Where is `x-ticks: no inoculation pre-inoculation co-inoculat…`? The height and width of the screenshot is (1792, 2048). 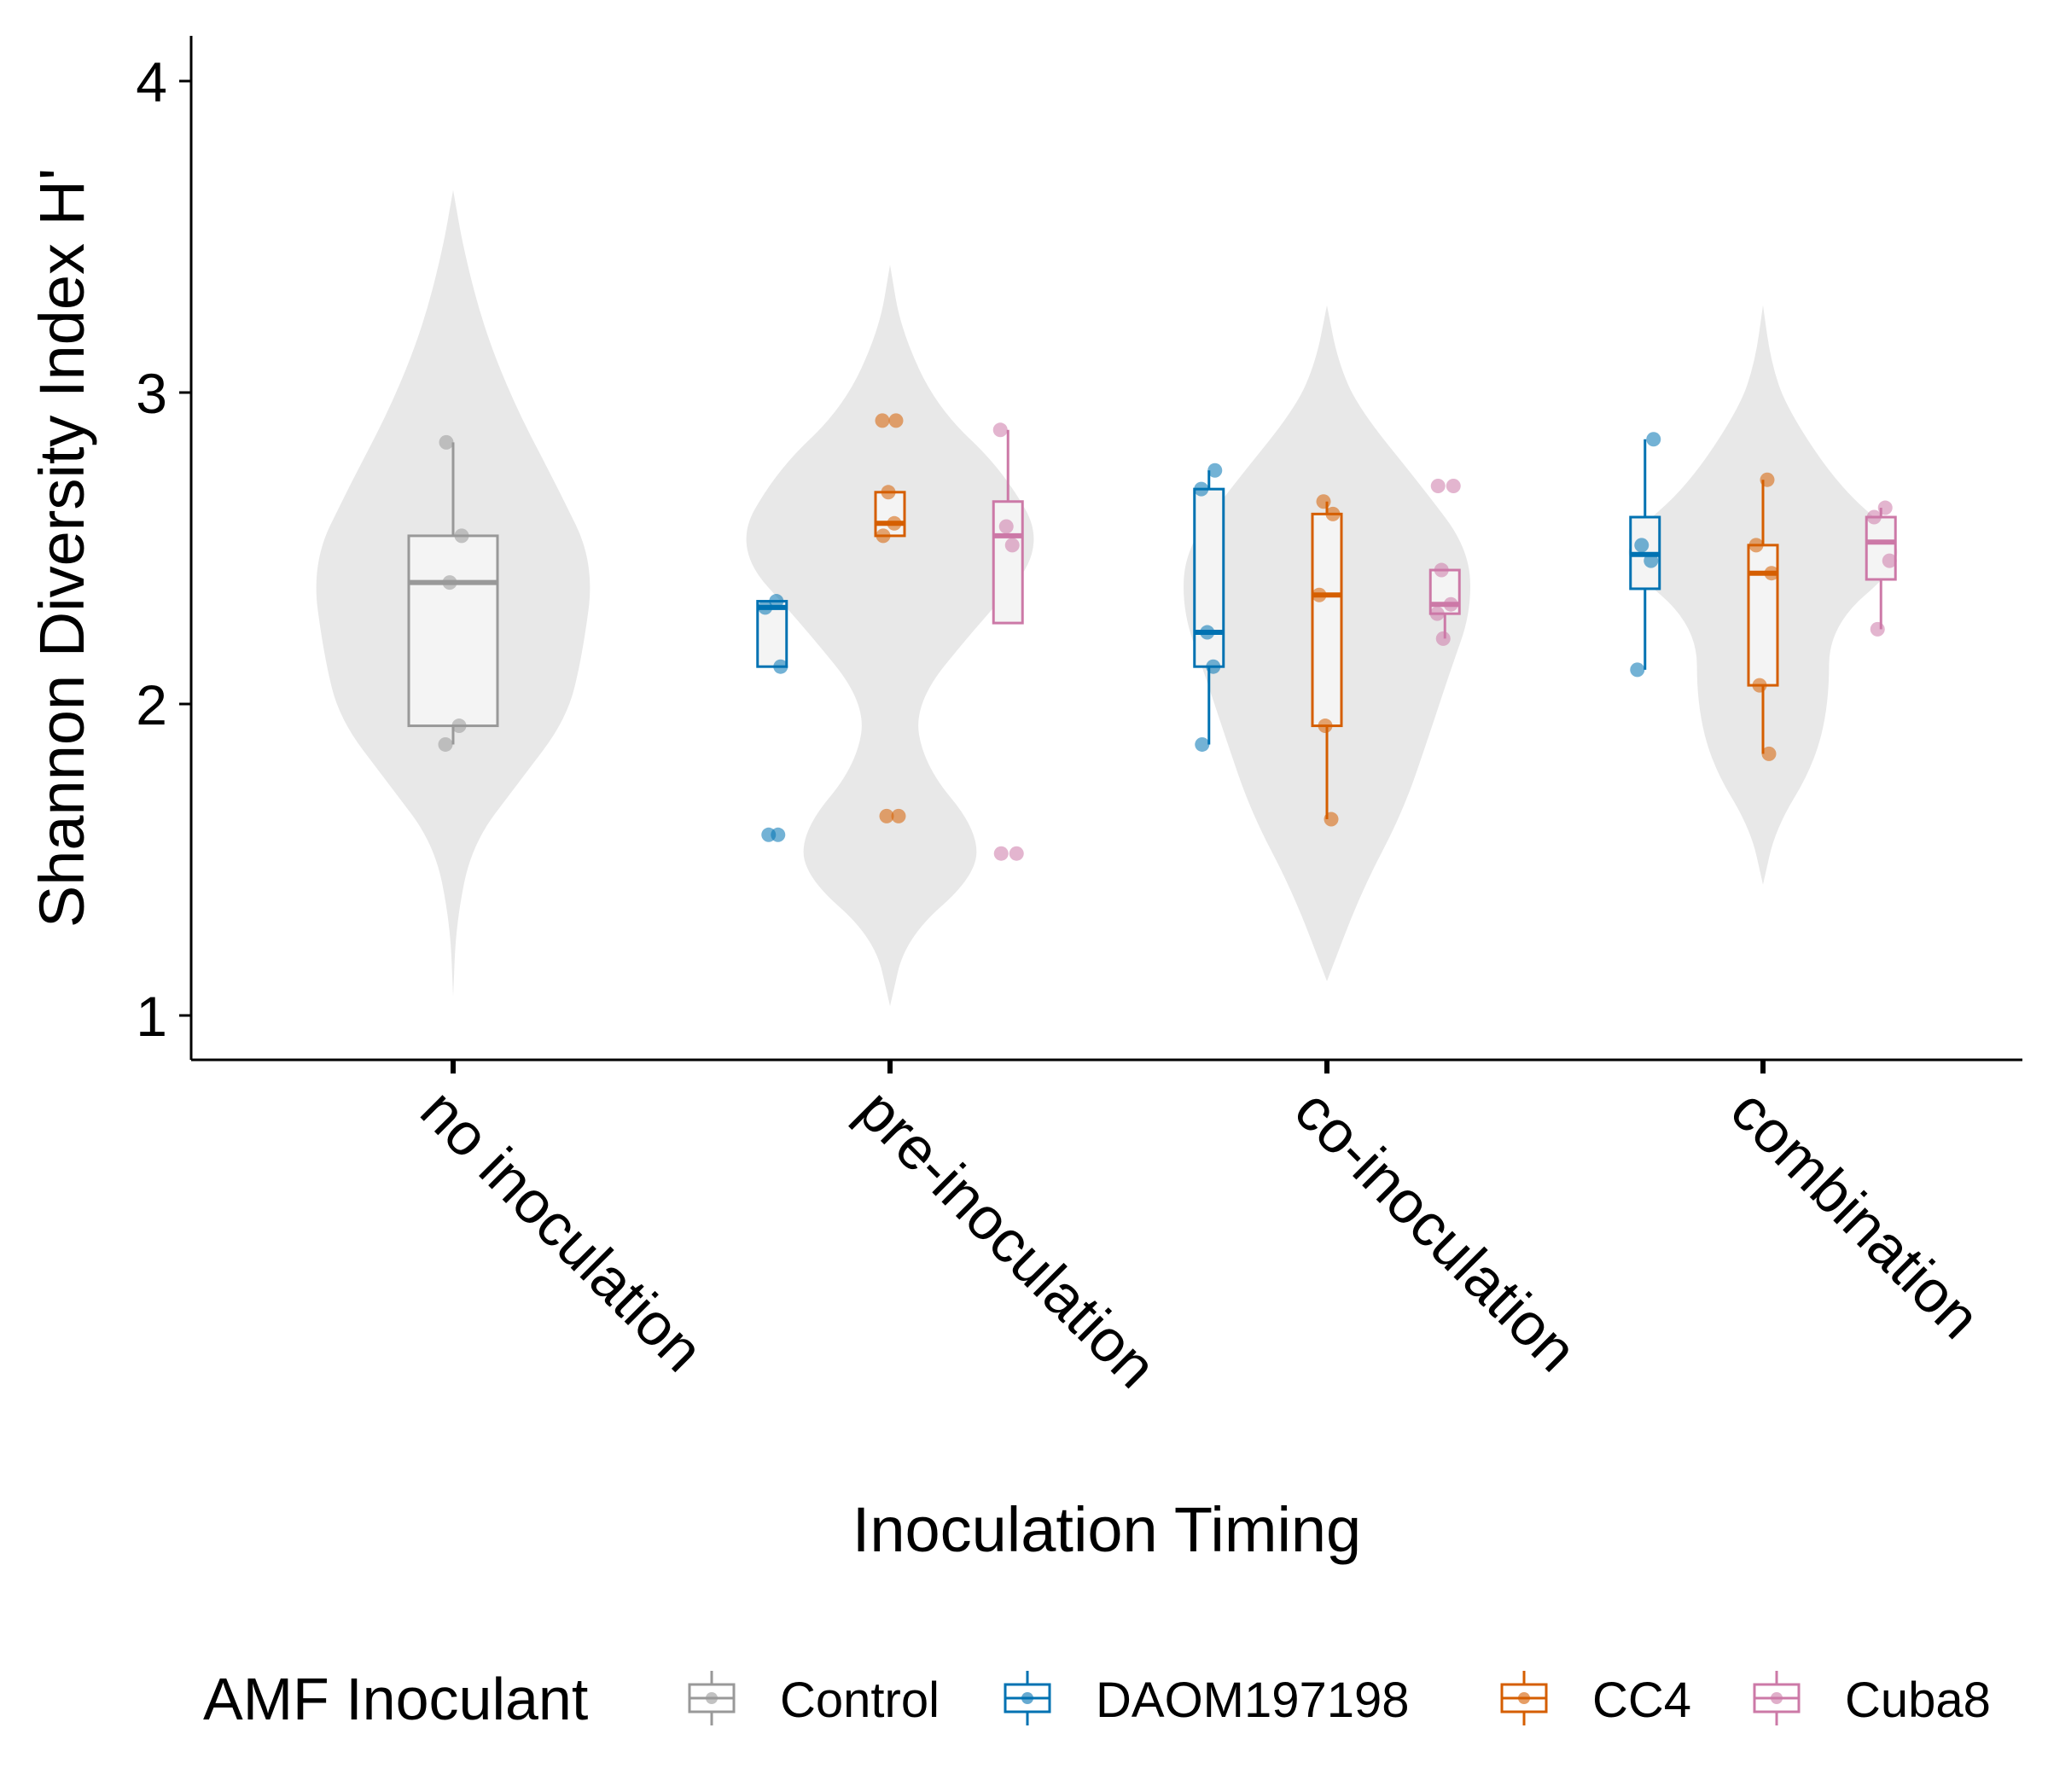 x-ticks: no inoculation pre-inoculation co-inoculat… is located at coordinates (1200, 1230).